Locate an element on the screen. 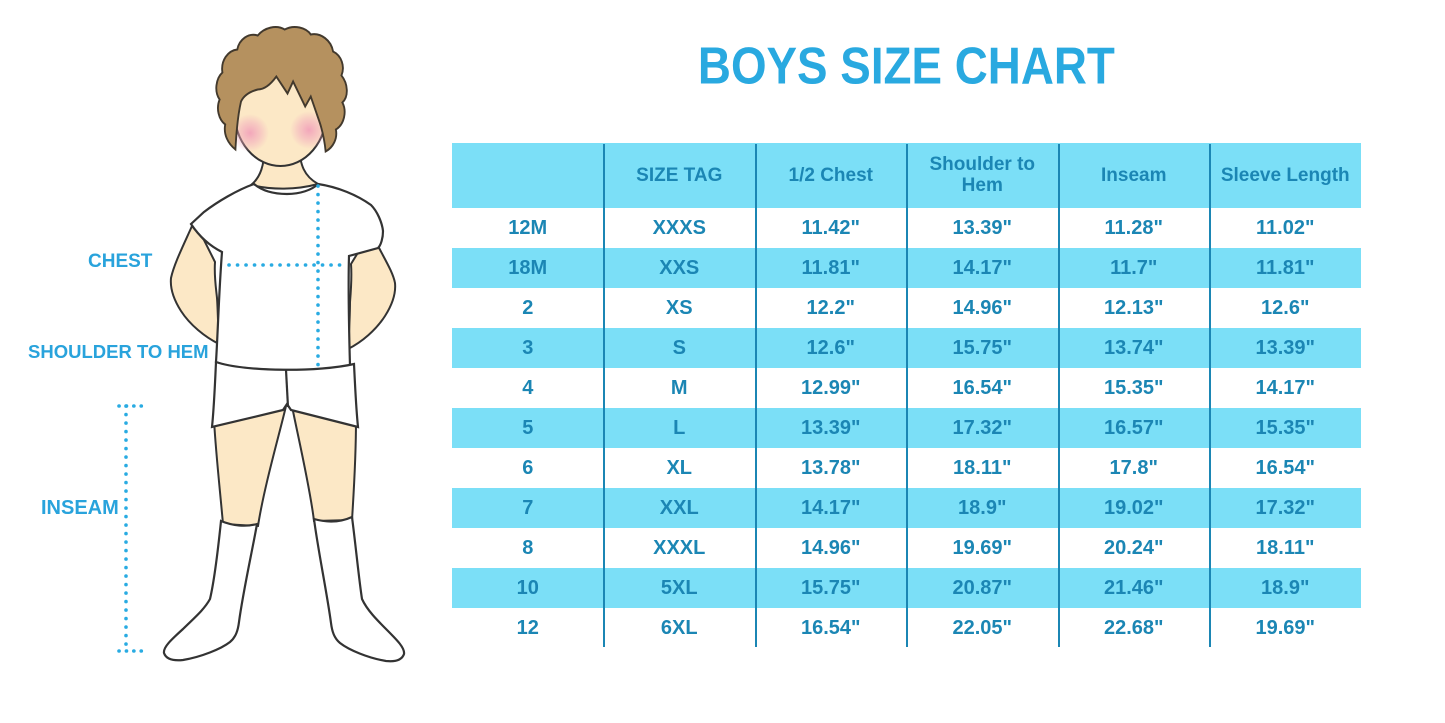  svg-text: CHEST is located at coordinates (120, 261).